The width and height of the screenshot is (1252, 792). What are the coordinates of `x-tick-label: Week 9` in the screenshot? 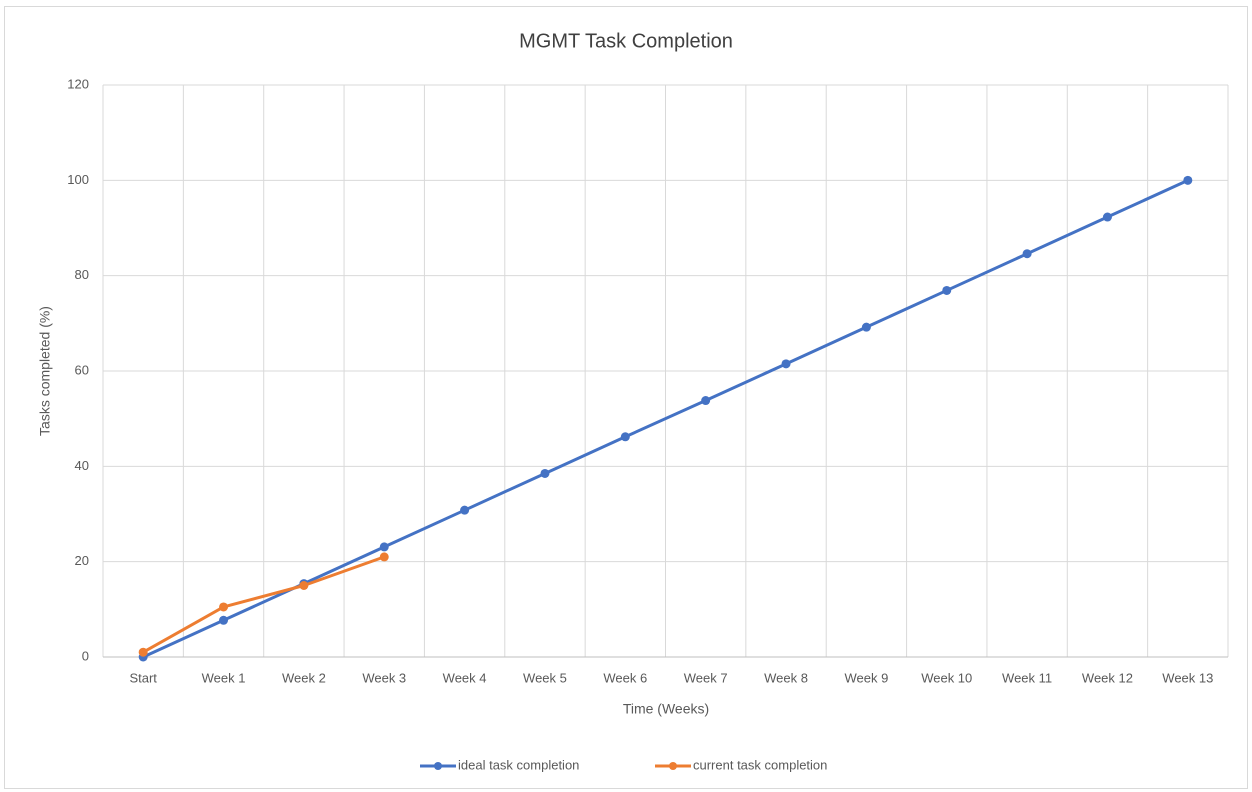 It's located at (866, 677).